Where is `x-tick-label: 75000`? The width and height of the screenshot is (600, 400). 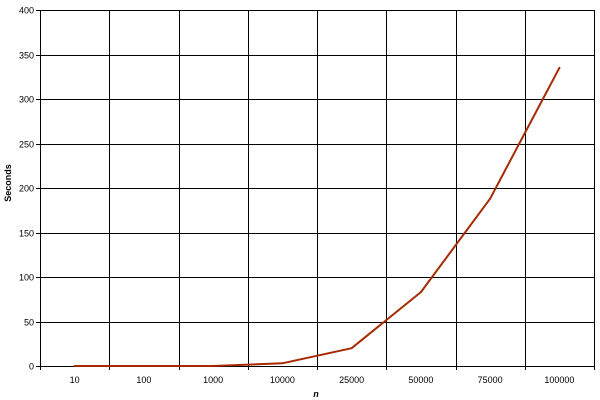
x-tick-label: 75000 is located at coordinates (490, 380).